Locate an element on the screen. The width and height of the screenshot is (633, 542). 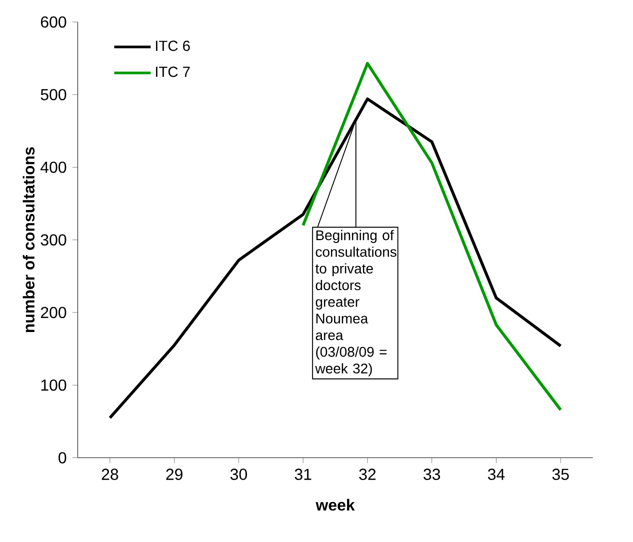
x-axis-title: week is located at coordinates (335, 505).